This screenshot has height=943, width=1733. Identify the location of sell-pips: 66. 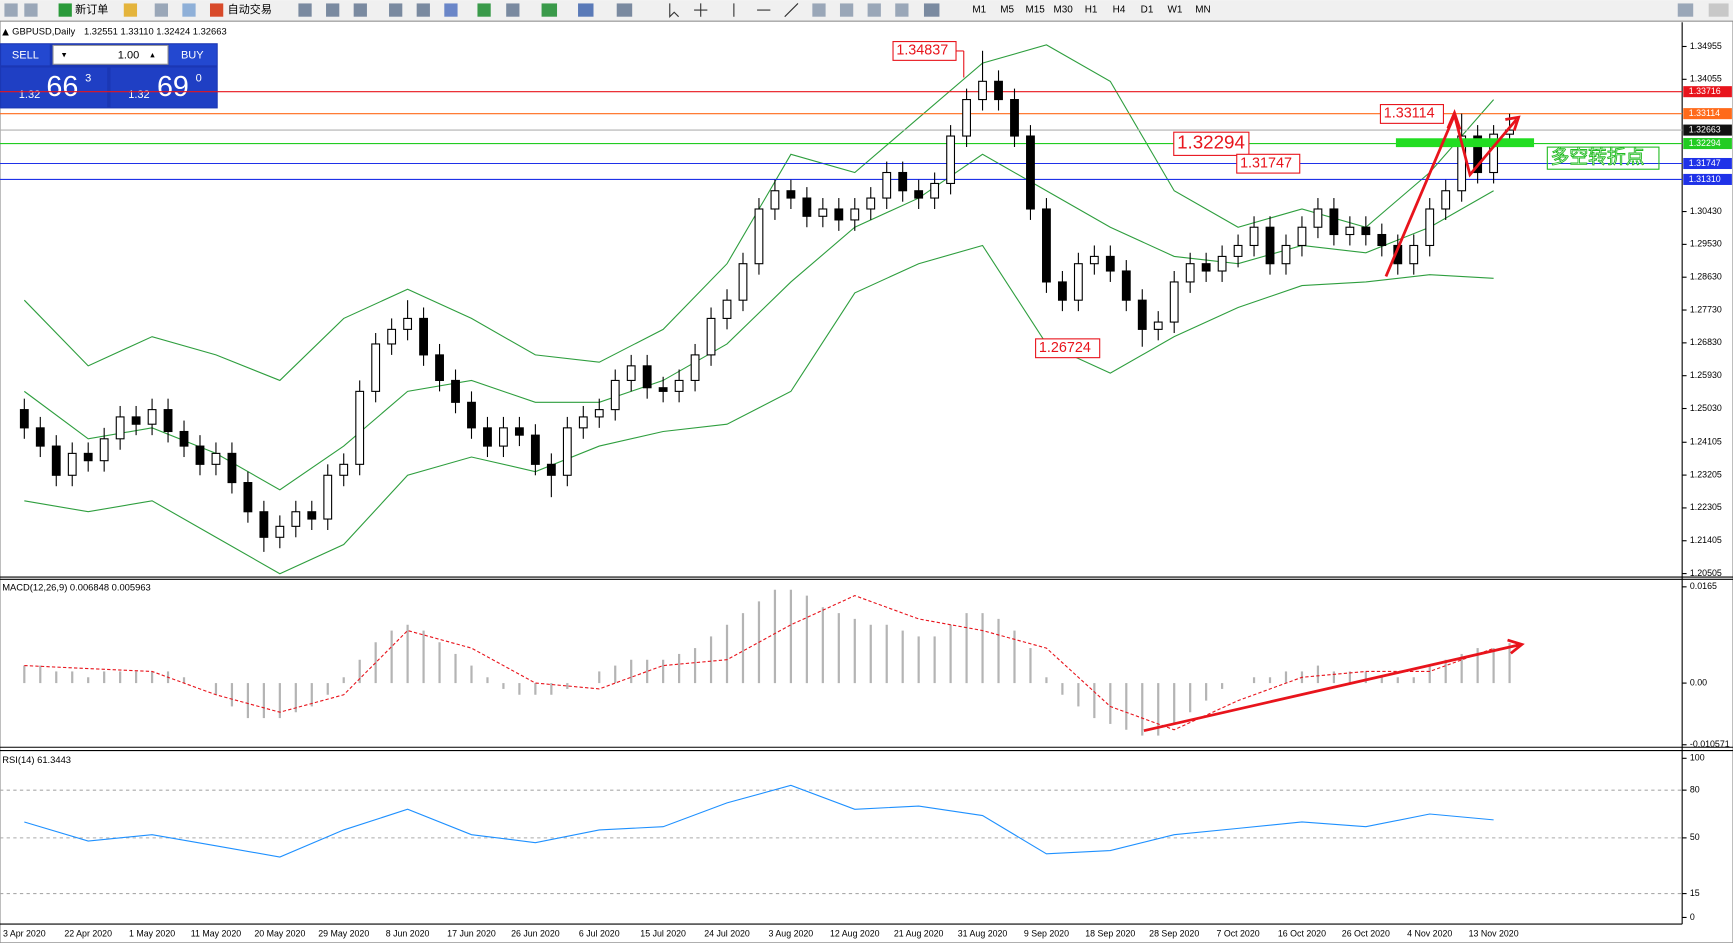
(62, 87).